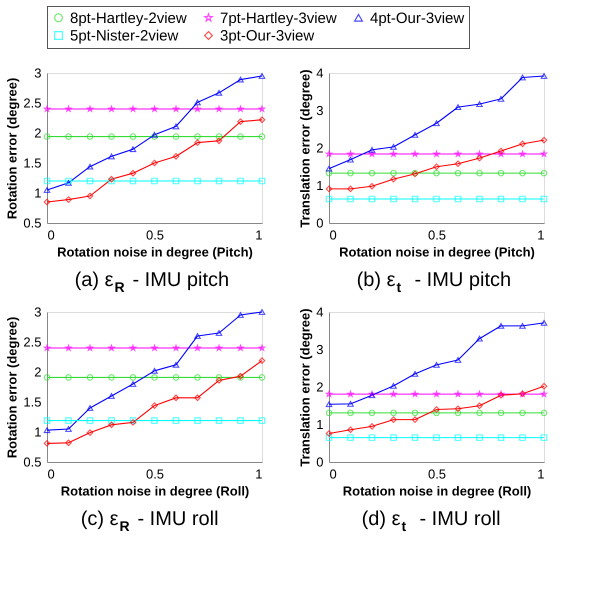 The height and width of the screenshot is (590, 616). What do you see at coordinates (267, 36) in the screenshot?
I see `legend-label: 3pt-Our-3view` at bounding box center [267, 36].